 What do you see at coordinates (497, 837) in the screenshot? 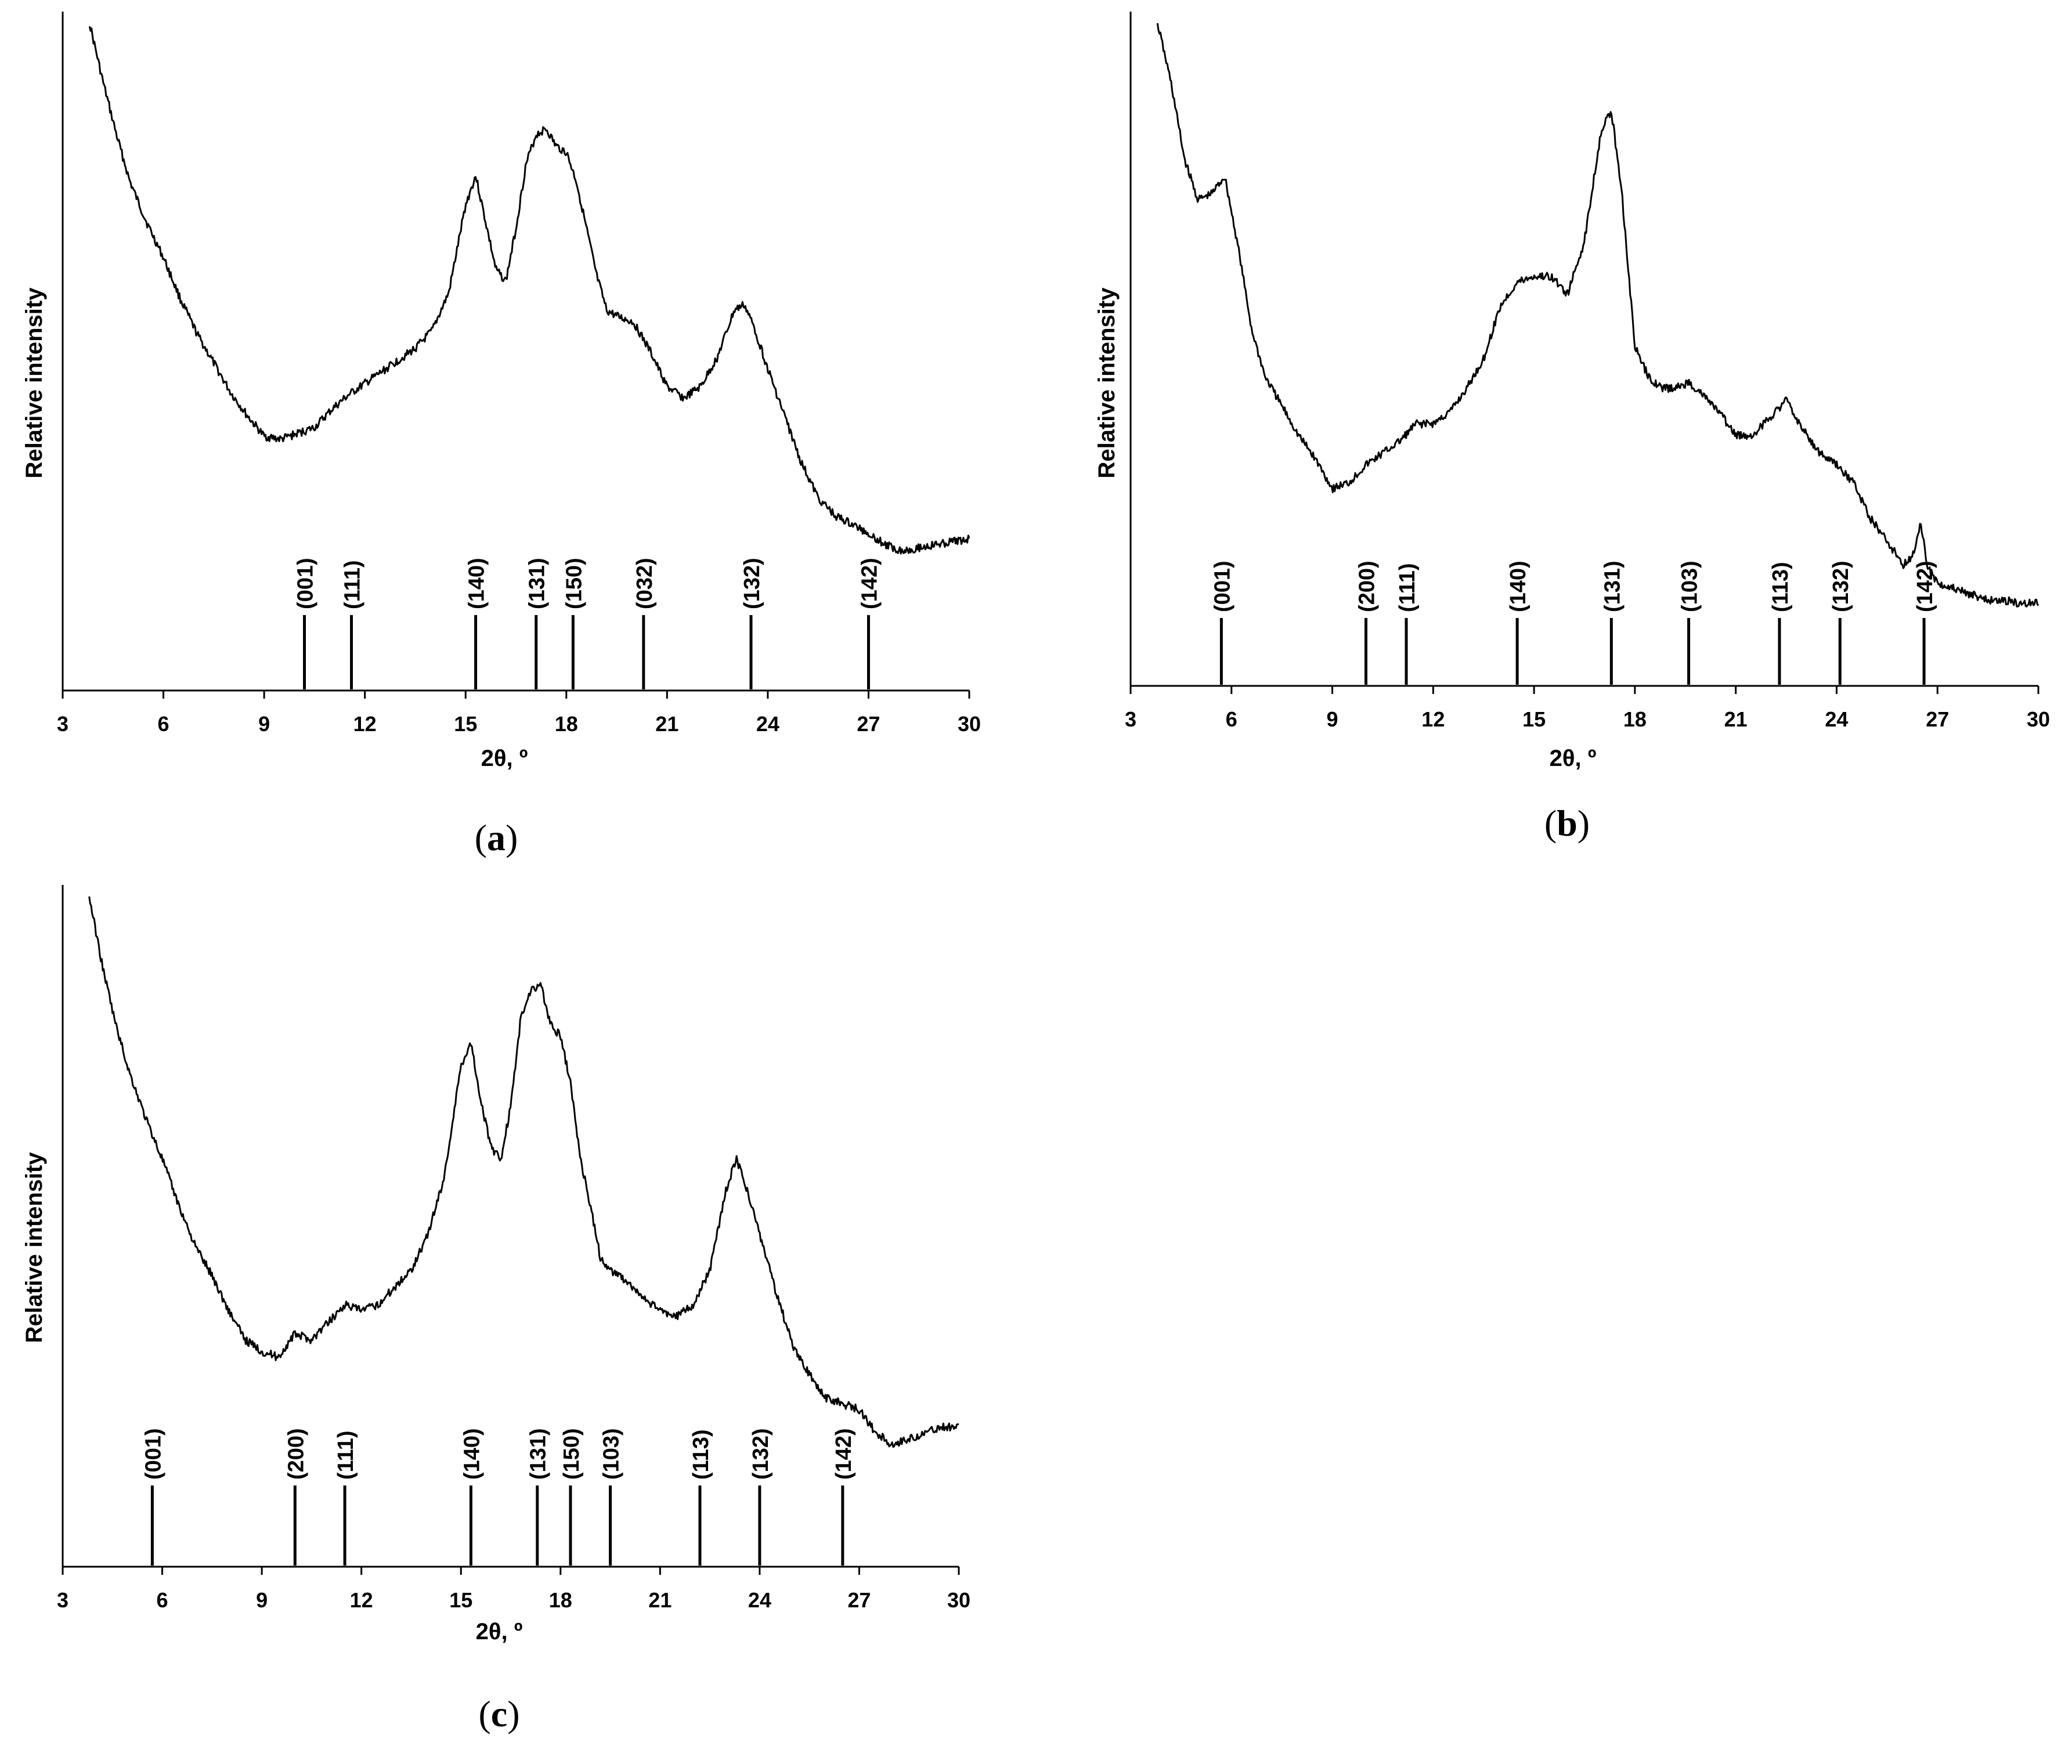
I see `panel-label: (a)` at bounding box center [497, 837].